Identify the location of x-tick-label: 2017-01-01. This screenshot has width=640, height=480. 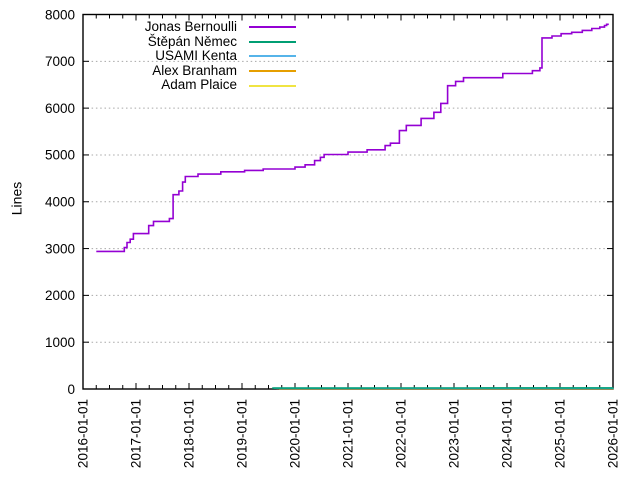
(136, 433).